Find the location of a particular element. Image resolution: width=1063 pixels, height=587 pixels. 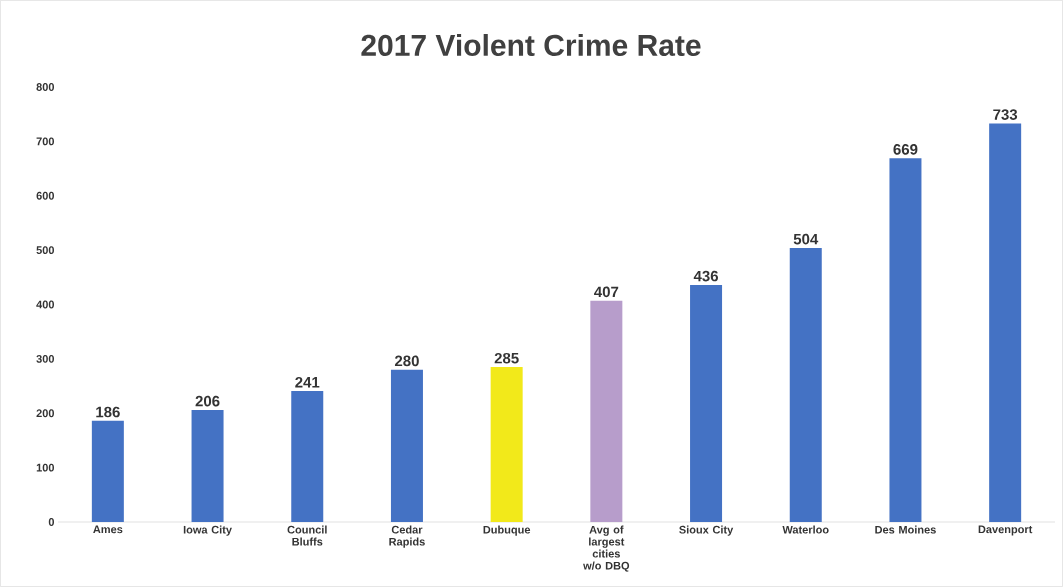

x-tick-label: Des Moines is located at coordinates (905, 529).